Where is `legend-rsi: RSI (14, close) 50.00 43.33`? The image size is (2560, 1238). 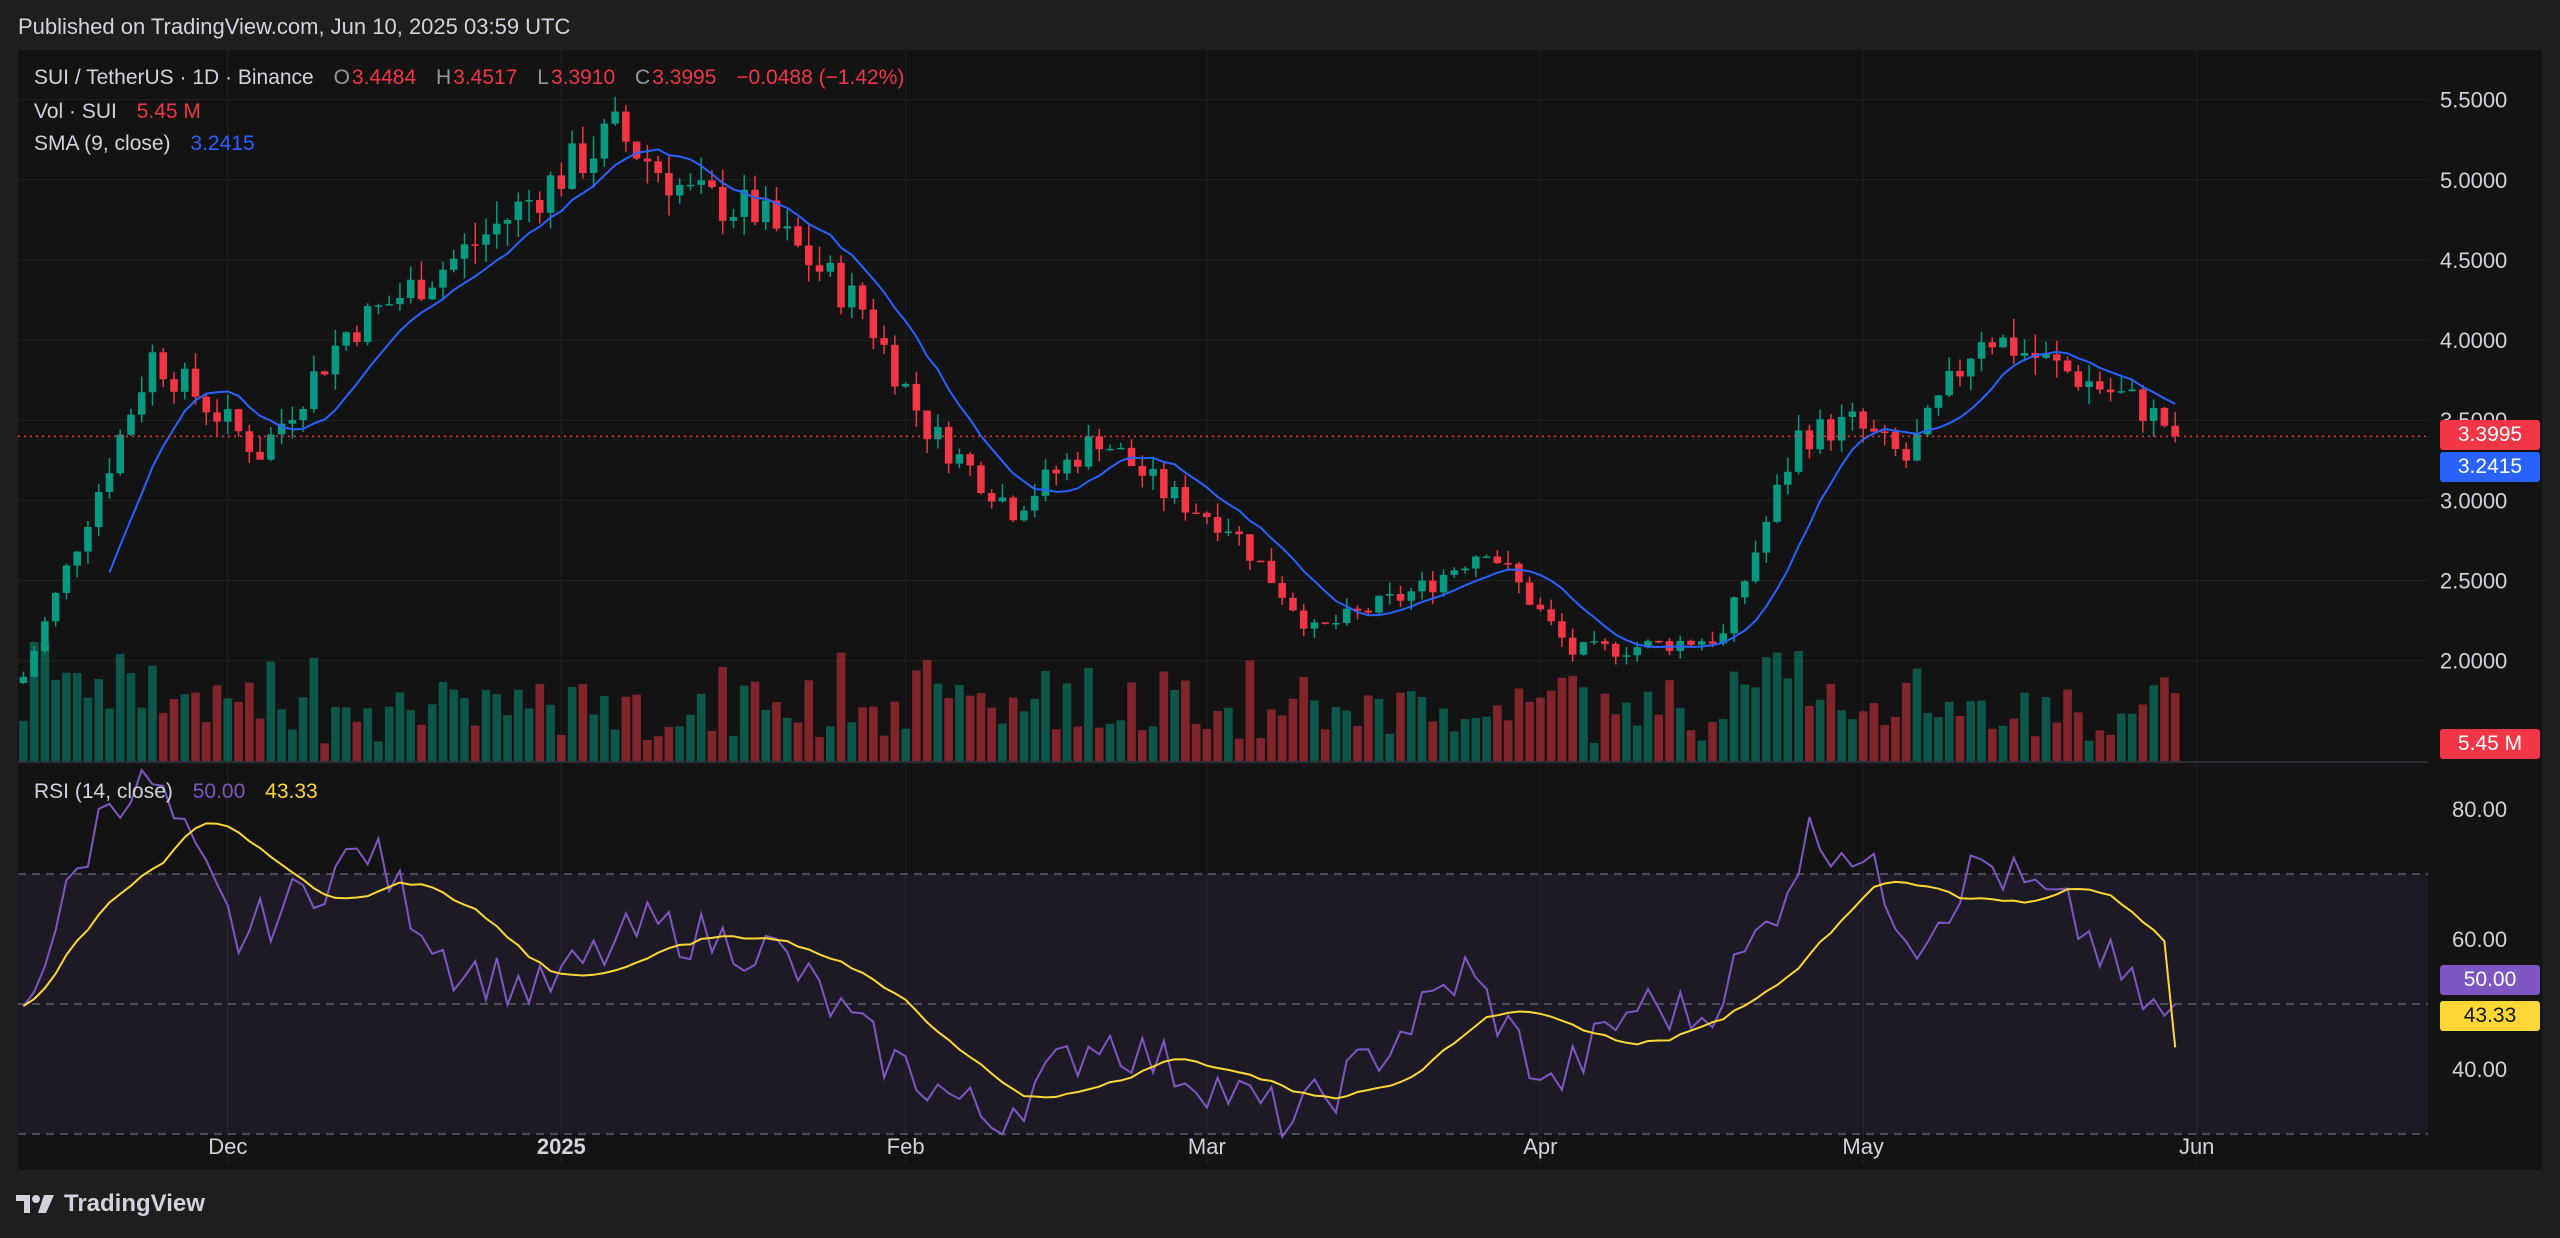 legend-rsi: RSI (14, close) 50.00 43.33 is located at coordinates (176, 792).